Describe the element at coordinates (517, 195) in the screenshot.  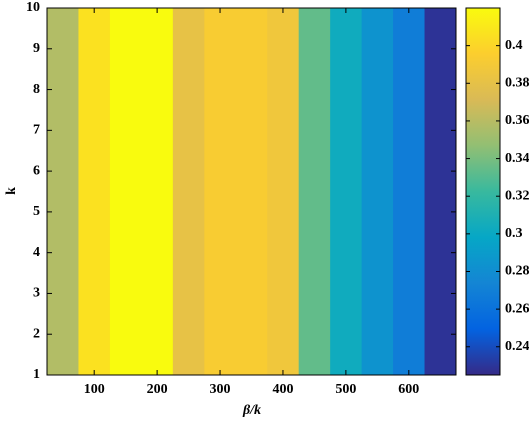
I see `colorbar-tick-label: 0.32` at that location.